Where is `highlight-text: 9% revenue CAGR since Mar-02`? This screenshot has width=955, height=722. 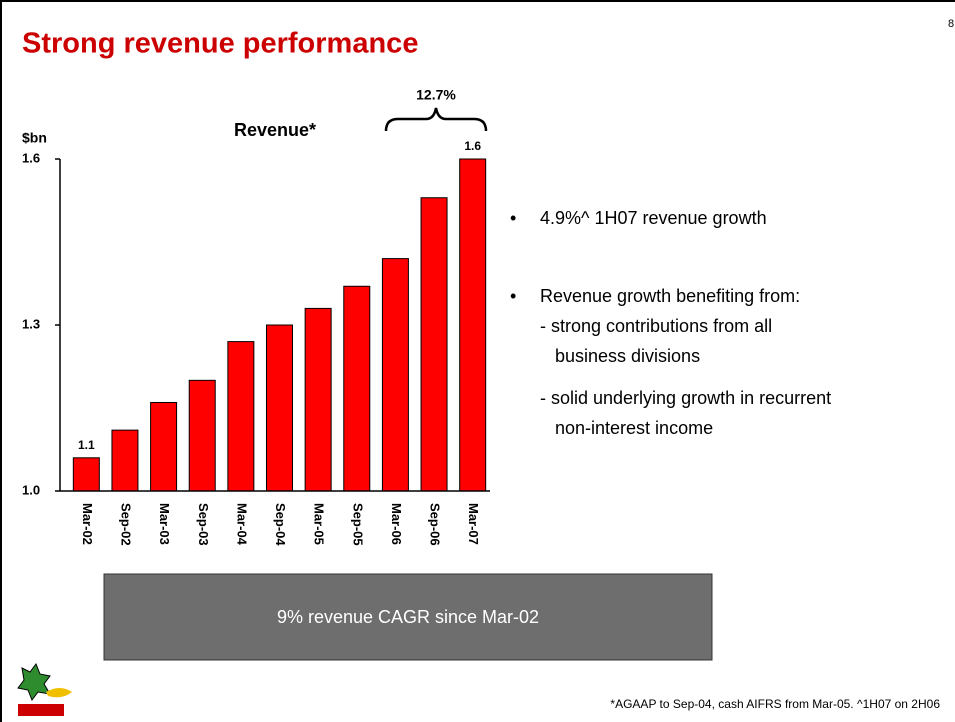 highlight-text: 9% revenue CAGR since Mar-02 is located at coordinates (408, 617).